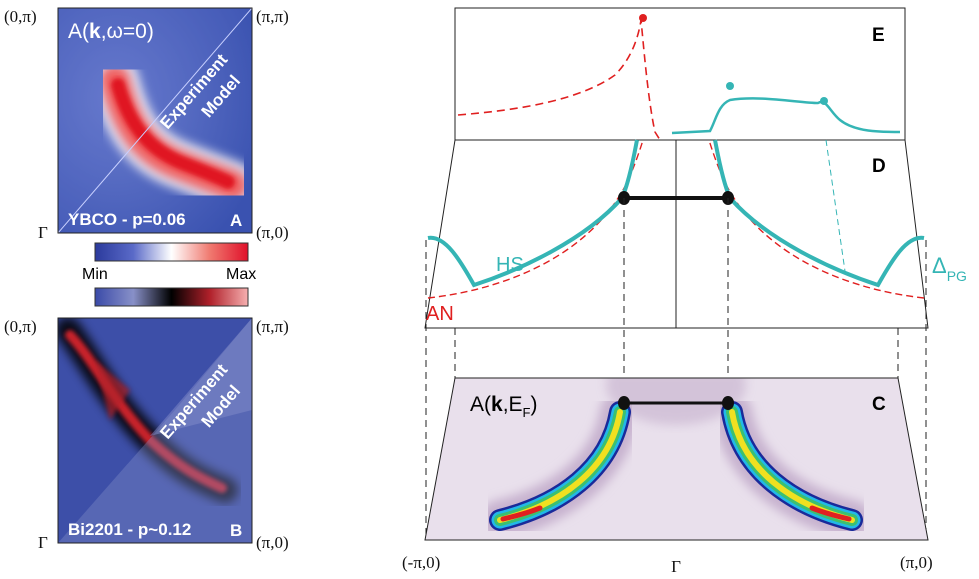 Image resolution: width=979 pixels, height=579 pixels. I want to click on axis-label: Γ, so click(676, 566).